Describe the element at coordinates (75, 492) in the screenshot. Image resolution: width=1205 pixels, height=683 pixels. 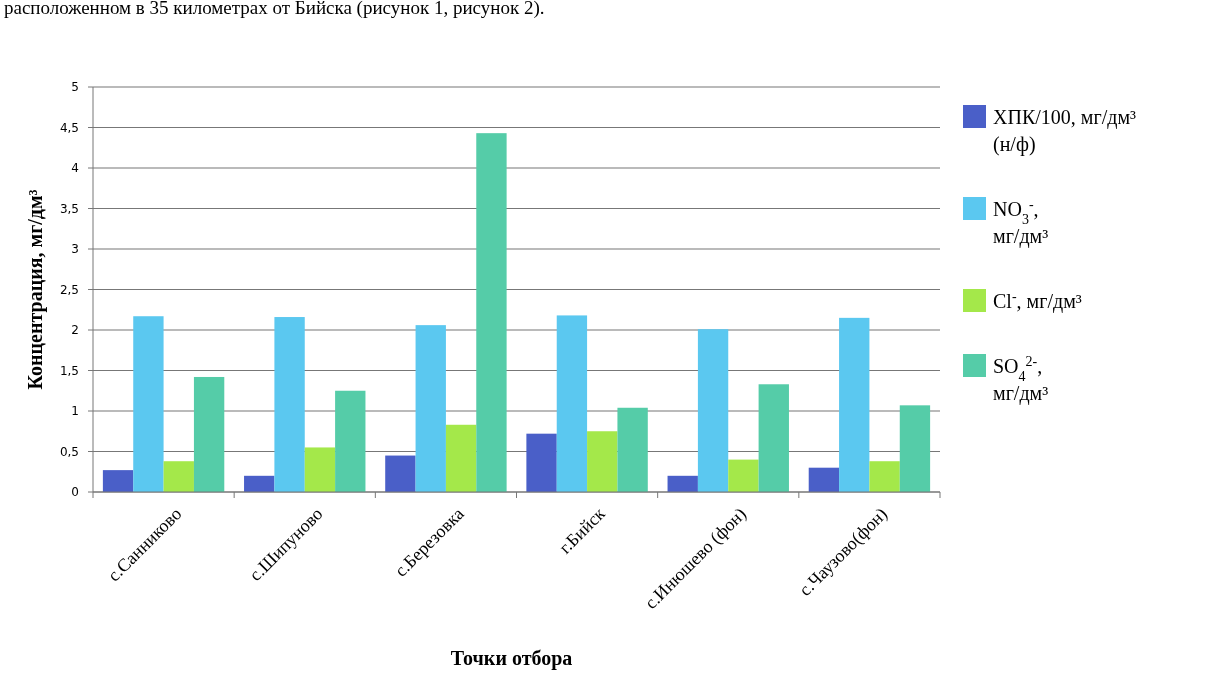
I see `y-tick-label: 0` at that location.